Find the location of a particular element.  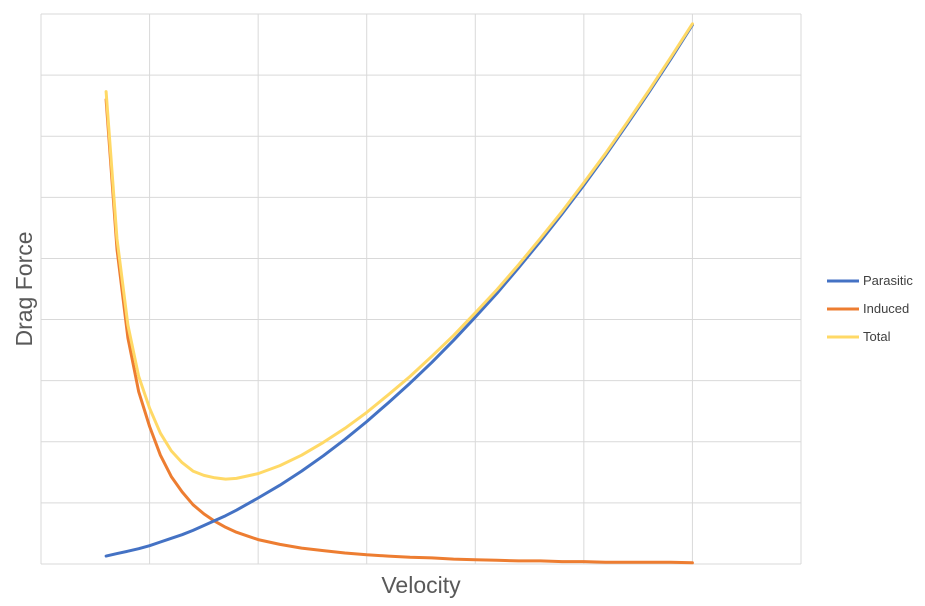

legend-label-induced: Induced is located at coordinates (886, 308).